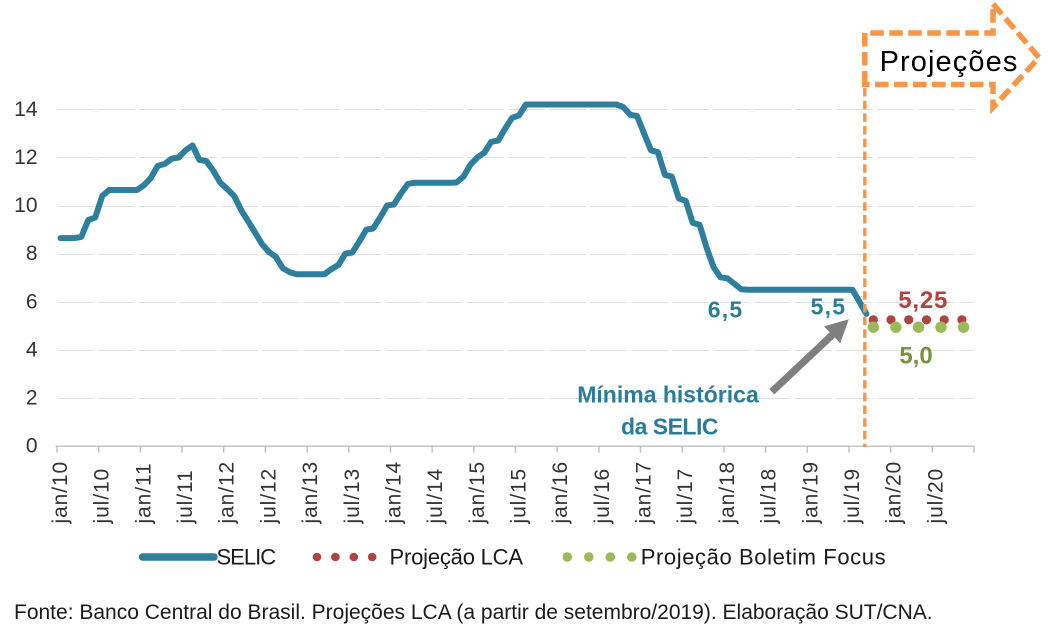 The image size is (1051, 630). I want to click on svg-text: jan/13, so click(310, 493).